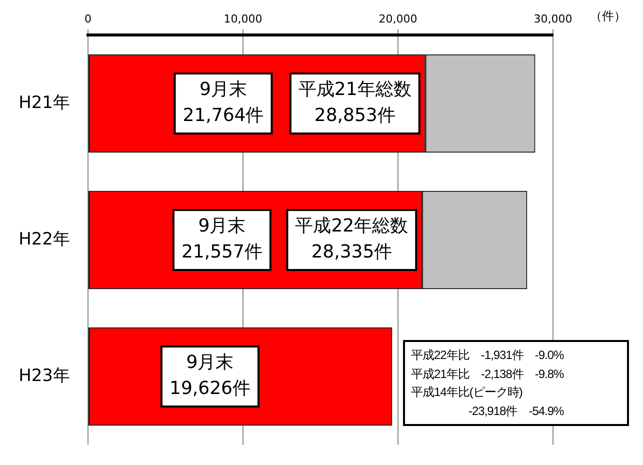  What do you see at coordinates (516, 383) in the screenshot?
I see `note-box: 平成22年比 -1,931件 -9.0% 平成21年比 -2,138件 -9.8% 平成14年比(ピーク時) -23,918件 -54.9%` at bounding box center [516, 383].